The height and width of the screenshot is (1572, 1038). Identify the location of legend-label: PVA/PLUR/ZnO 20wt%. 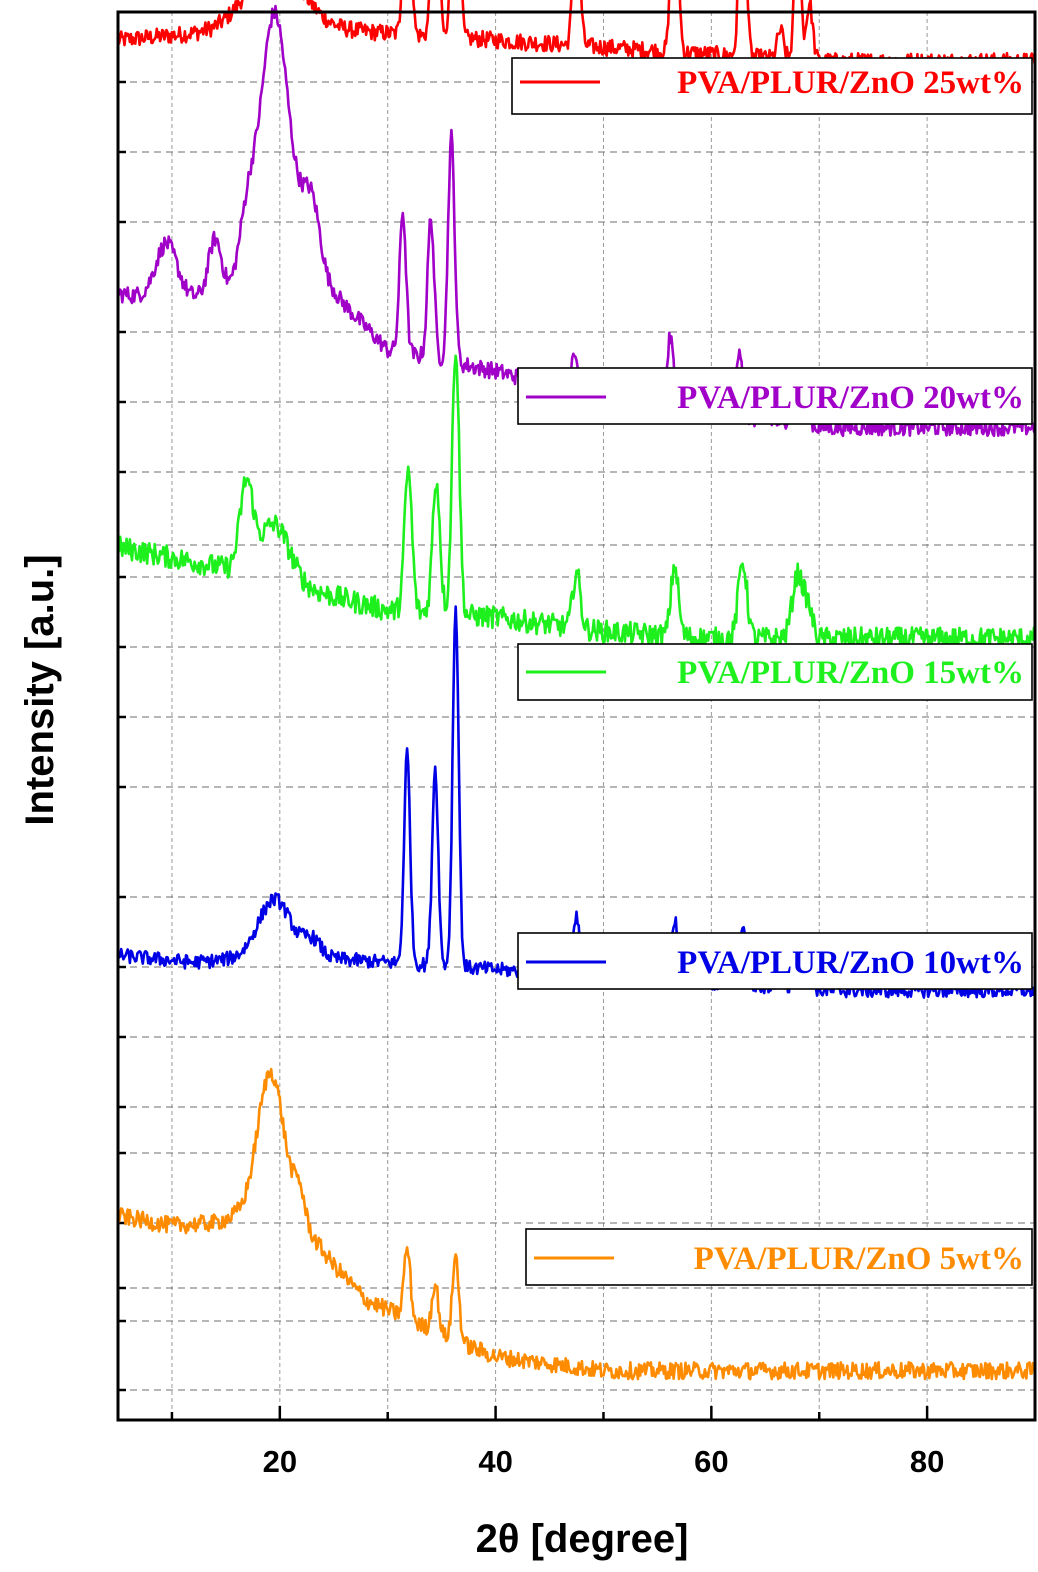
(850, 398).